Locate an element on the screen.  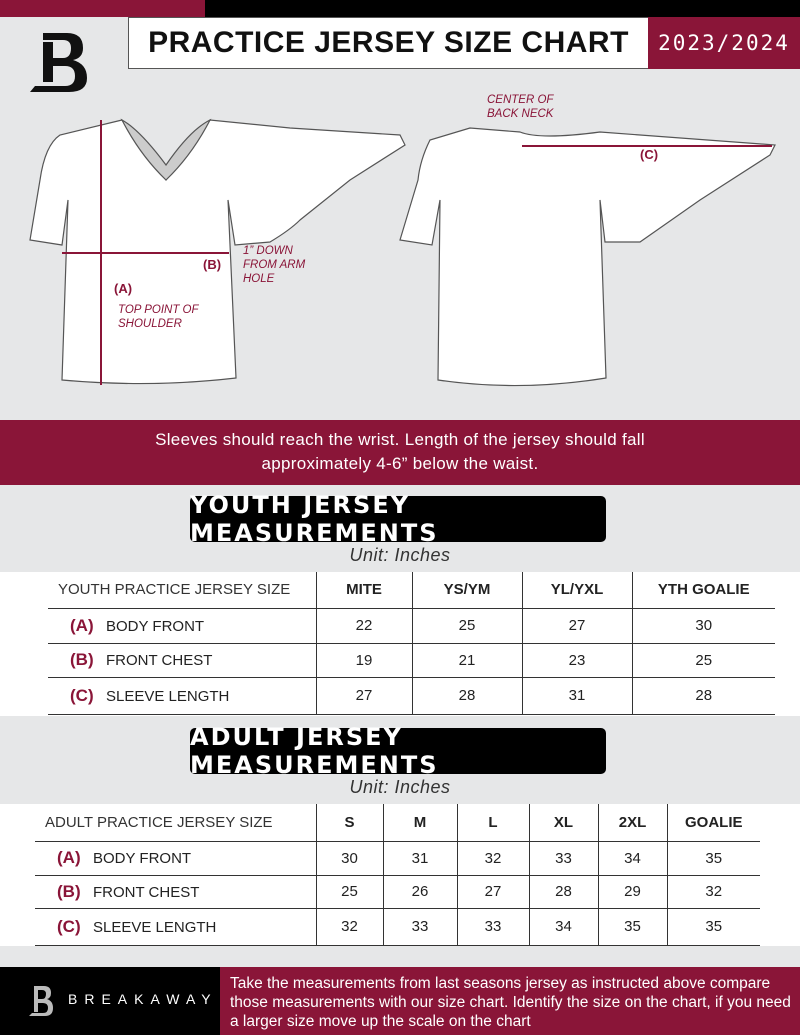
brand-name: BREAKAWAY is located at coordinates (143, 999).